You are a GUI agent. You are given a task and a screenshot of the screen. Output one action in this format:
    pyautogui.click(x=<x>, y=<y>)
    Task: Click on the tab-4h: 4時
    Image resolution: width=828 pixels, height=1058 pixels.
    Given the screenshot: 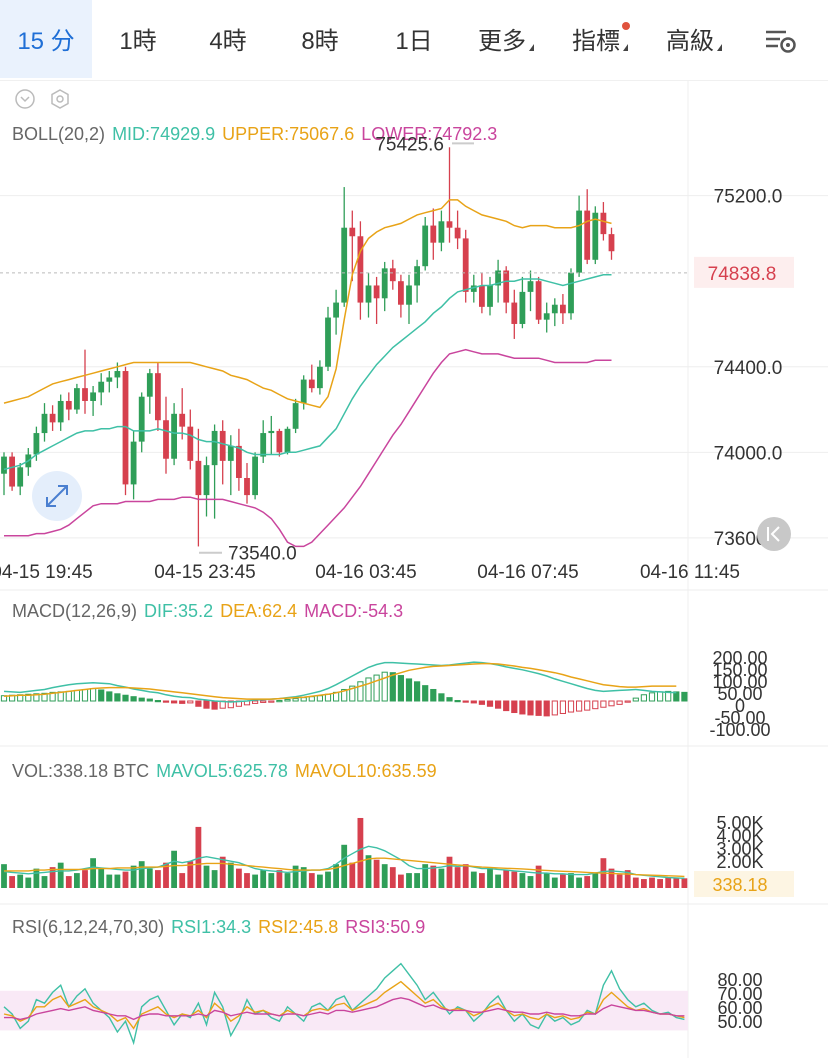 What is the action you would take?
    pyautogui.click(x=228, y=39)
    